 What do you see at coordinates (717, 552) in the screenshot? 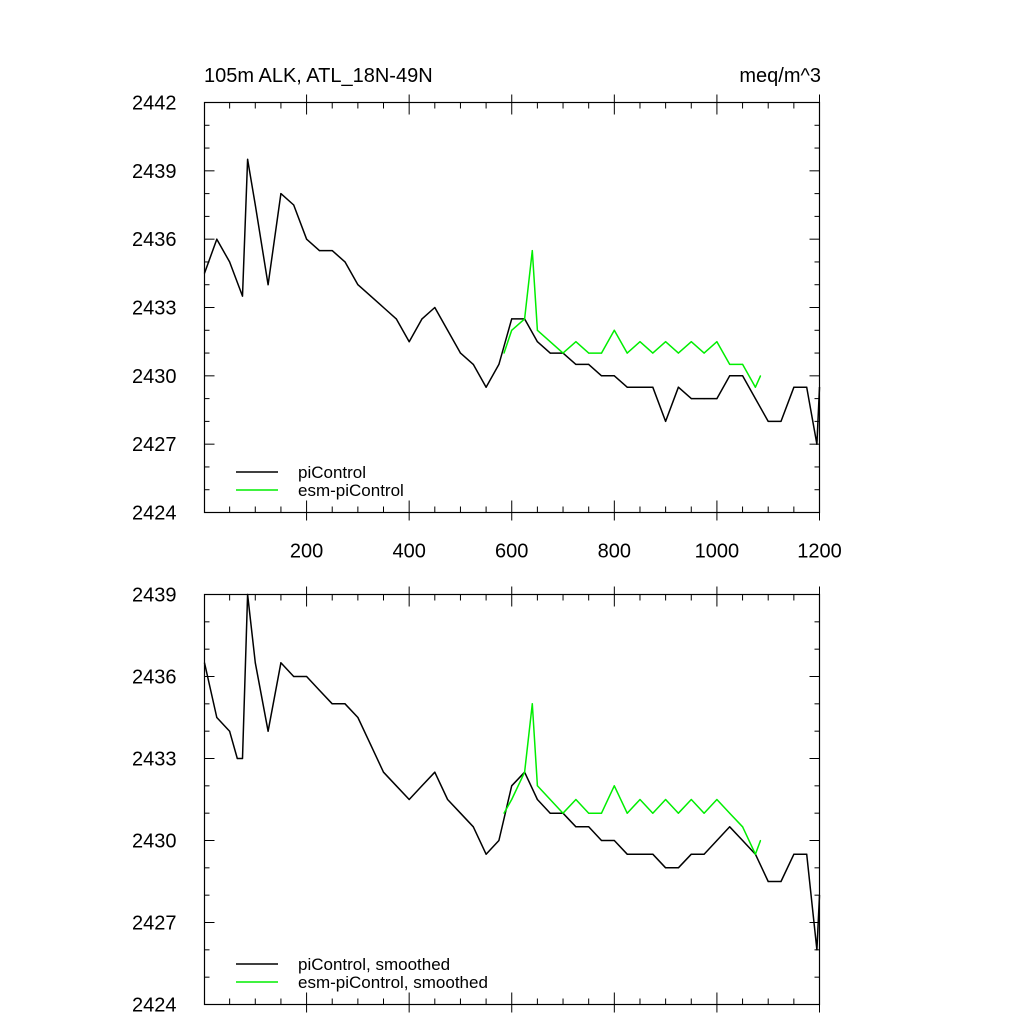
I see `x-tick-label: 1000` at bounding box center [717, 552].